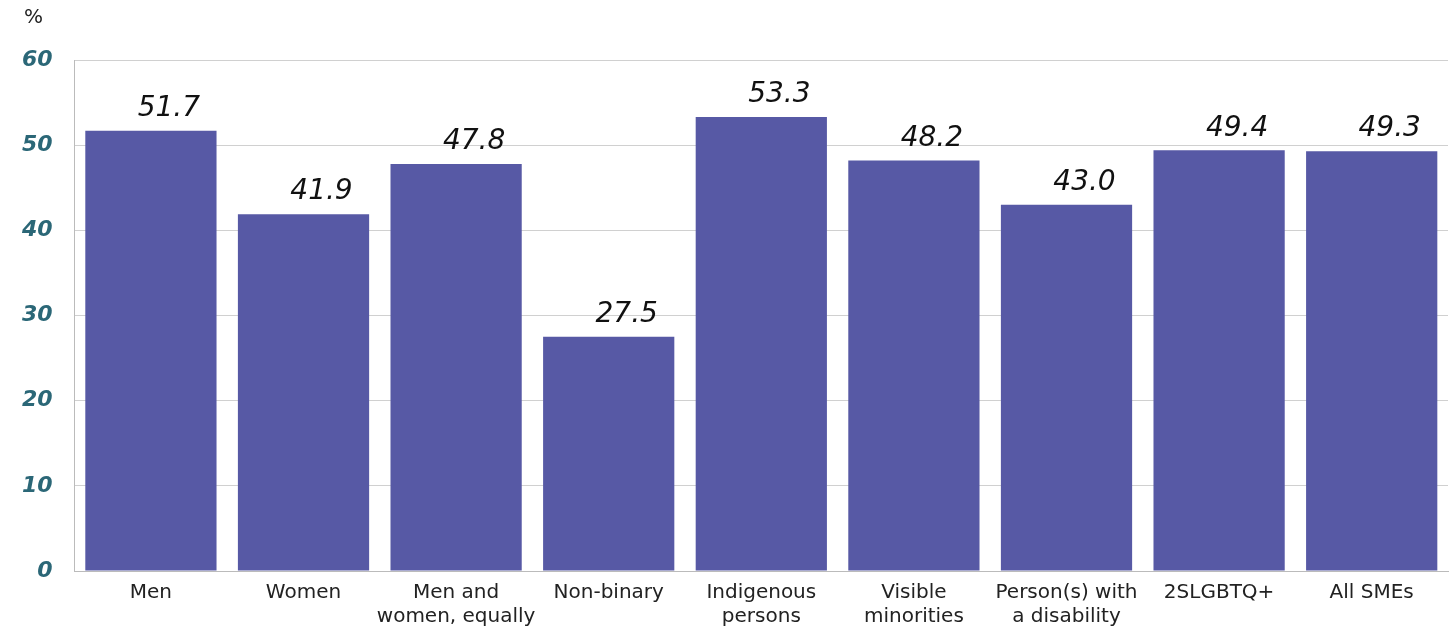  What do you see at coordinates (34, 16) in the screenshot?
I see `y-axis-title: %` at bounding box center [34, 16].